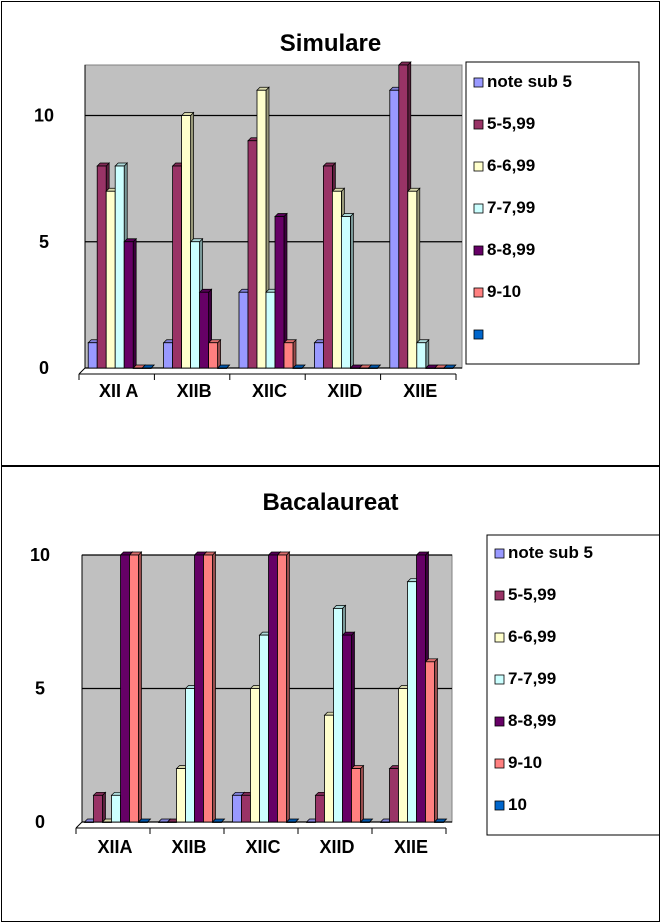 Image resolution: width=663 pixels, height=924 pixels. Describe the element at coordinates (44, 368) in the screenshot. I see `y-tick-label: 0` at that location.